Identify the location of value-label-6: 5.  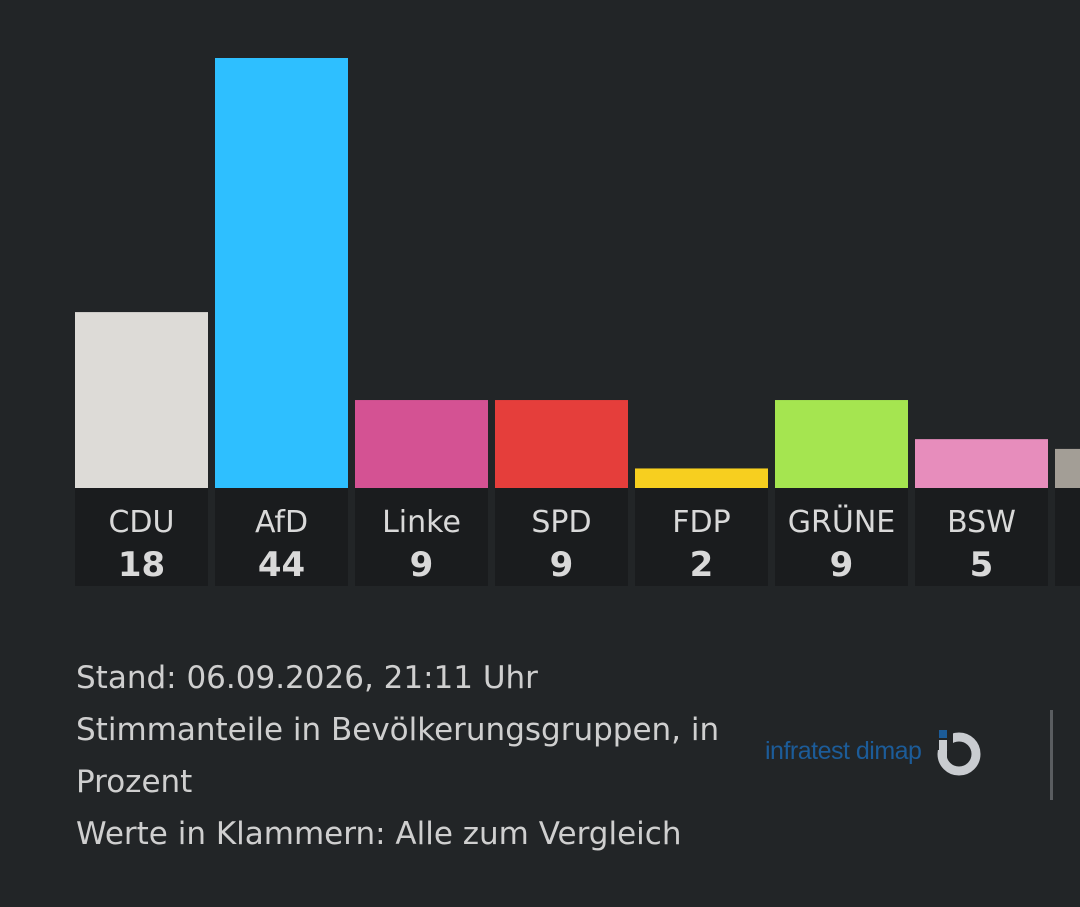
(982, 565).